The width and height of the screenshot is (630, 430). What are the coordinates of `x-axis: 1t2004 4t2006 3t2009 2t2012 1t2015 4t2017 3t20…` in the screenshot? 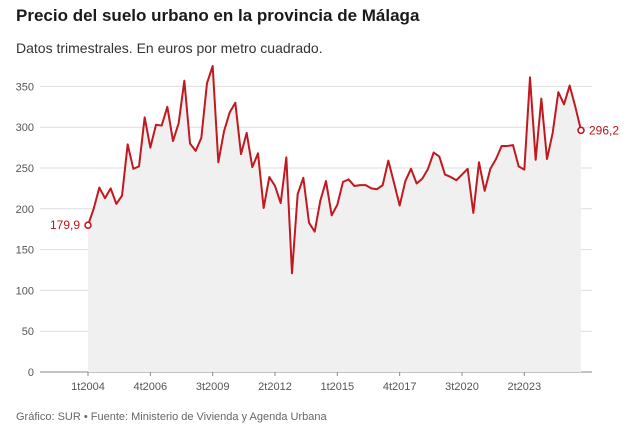 It's located at (306, 382).